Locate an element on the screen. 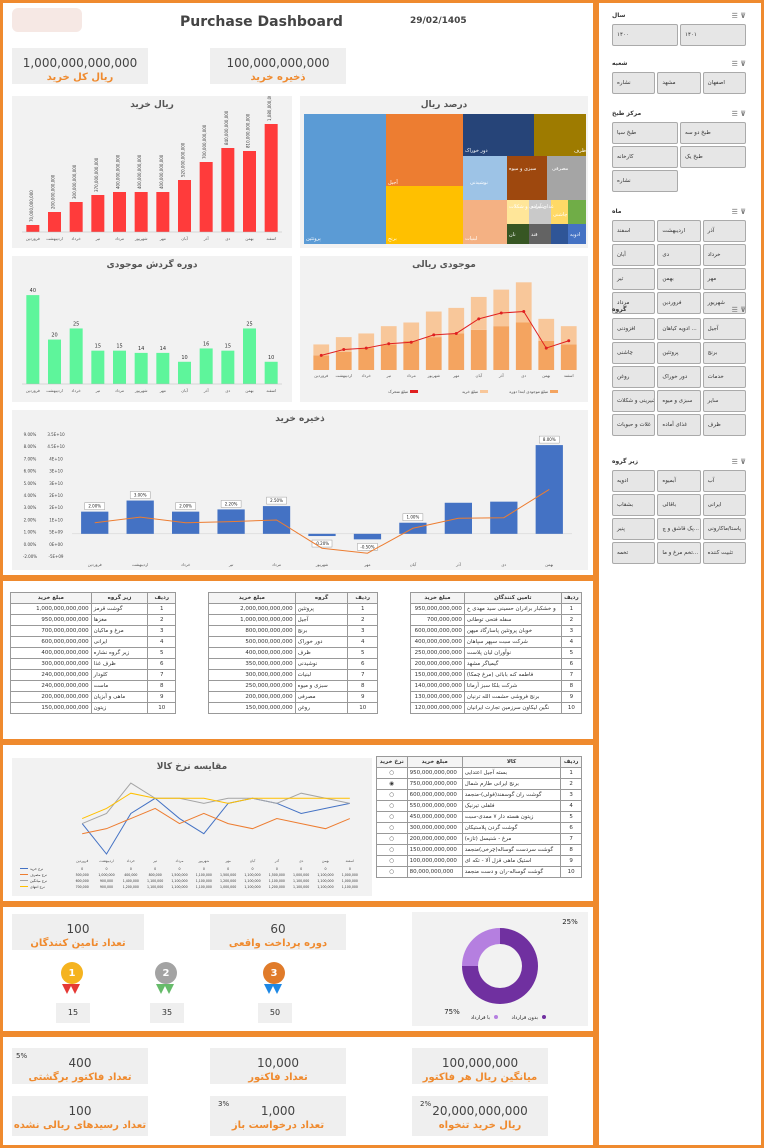 The height and width of the screenshot is (1148, 764). slicer-option: مرداد is located at coordinates (634, 303).